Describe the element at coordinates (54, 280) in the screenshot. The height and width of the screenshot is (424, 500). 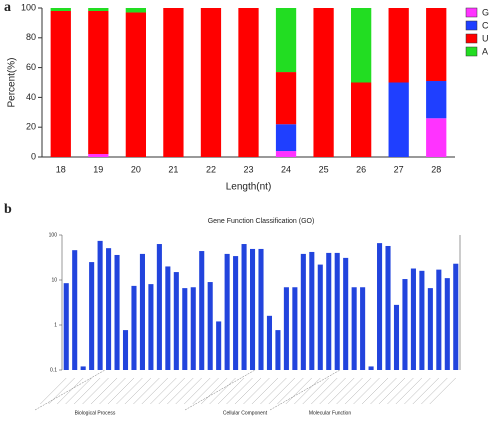
I see `y-tick-label: 10` at that location.